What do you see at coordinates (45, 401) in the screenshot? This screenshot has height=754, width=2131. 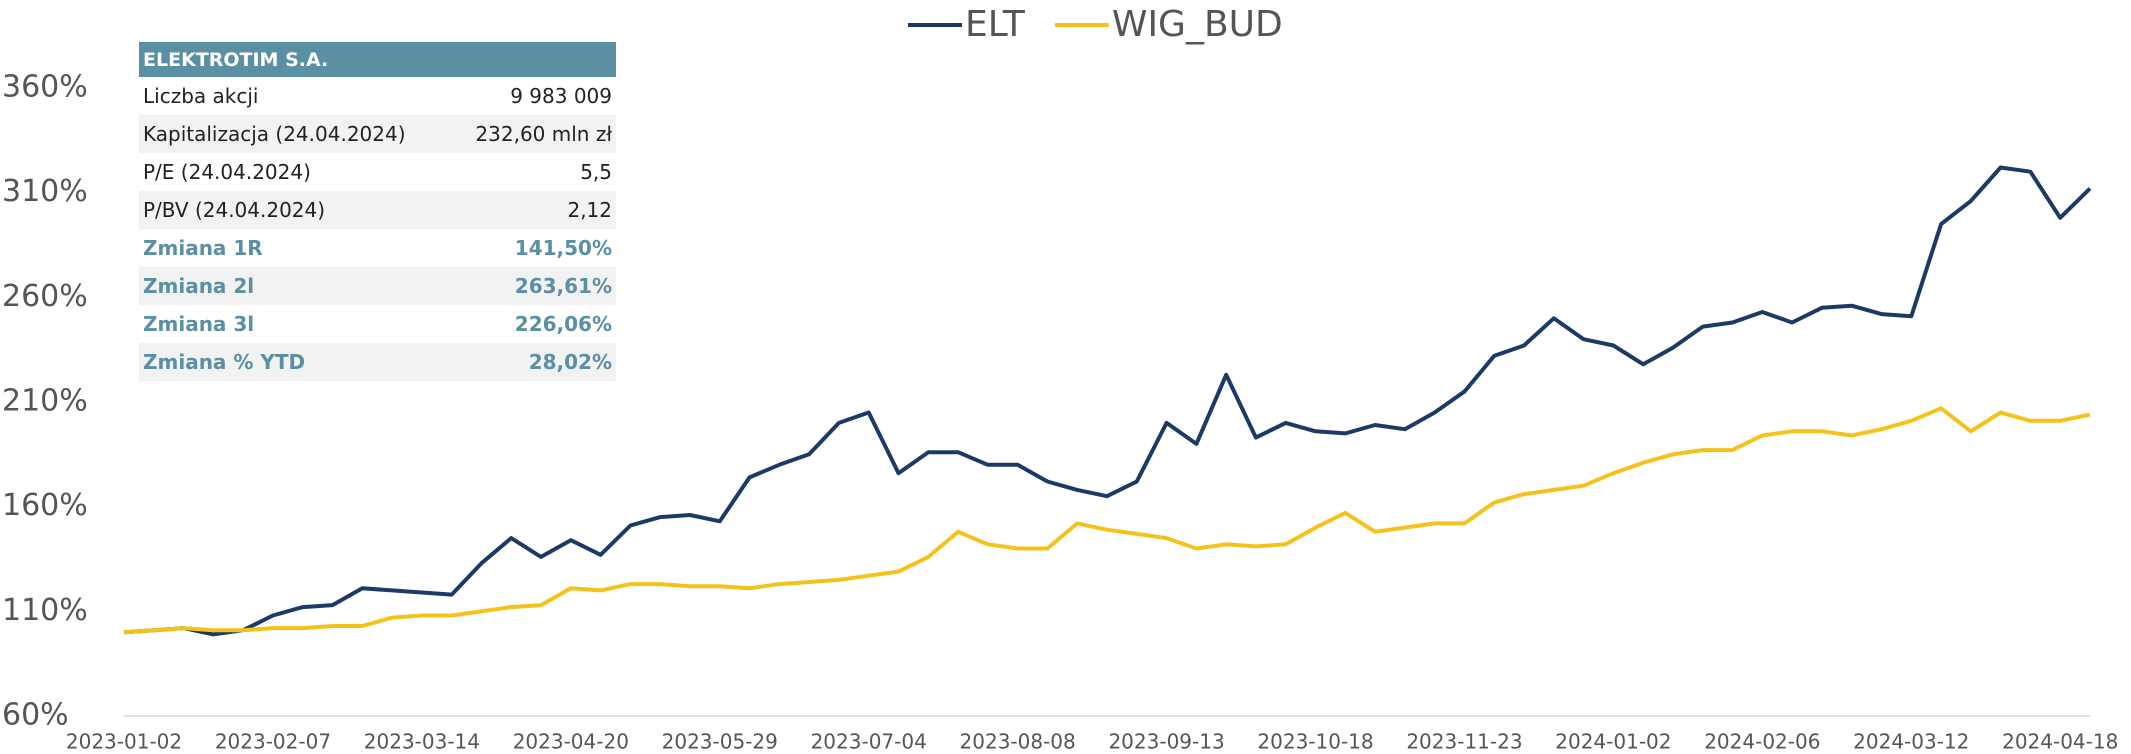 I see `y-tick-label: 210%` at bounding box center [45, 401].